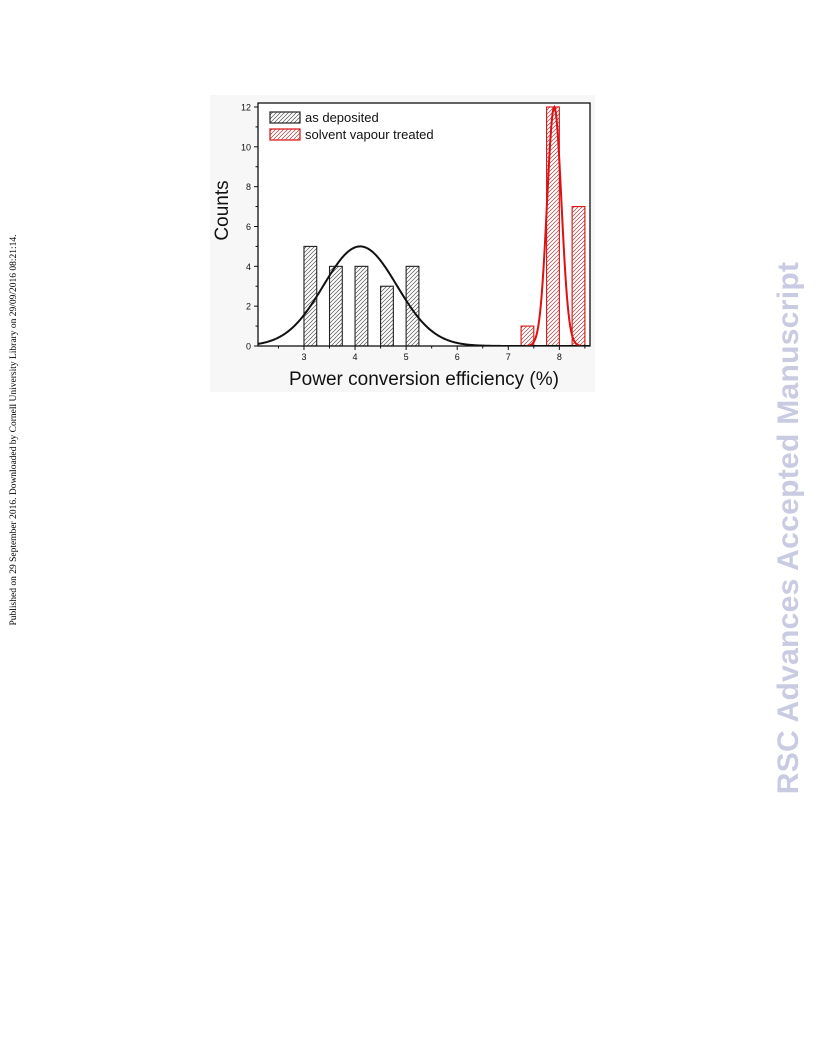 This screenshot has width=816, height=1056. What do you see at coordinates (285, 134) in the screenshot?
I see `legend-swatch-solvent-vapour-treated` at bounding box center [285, 134].